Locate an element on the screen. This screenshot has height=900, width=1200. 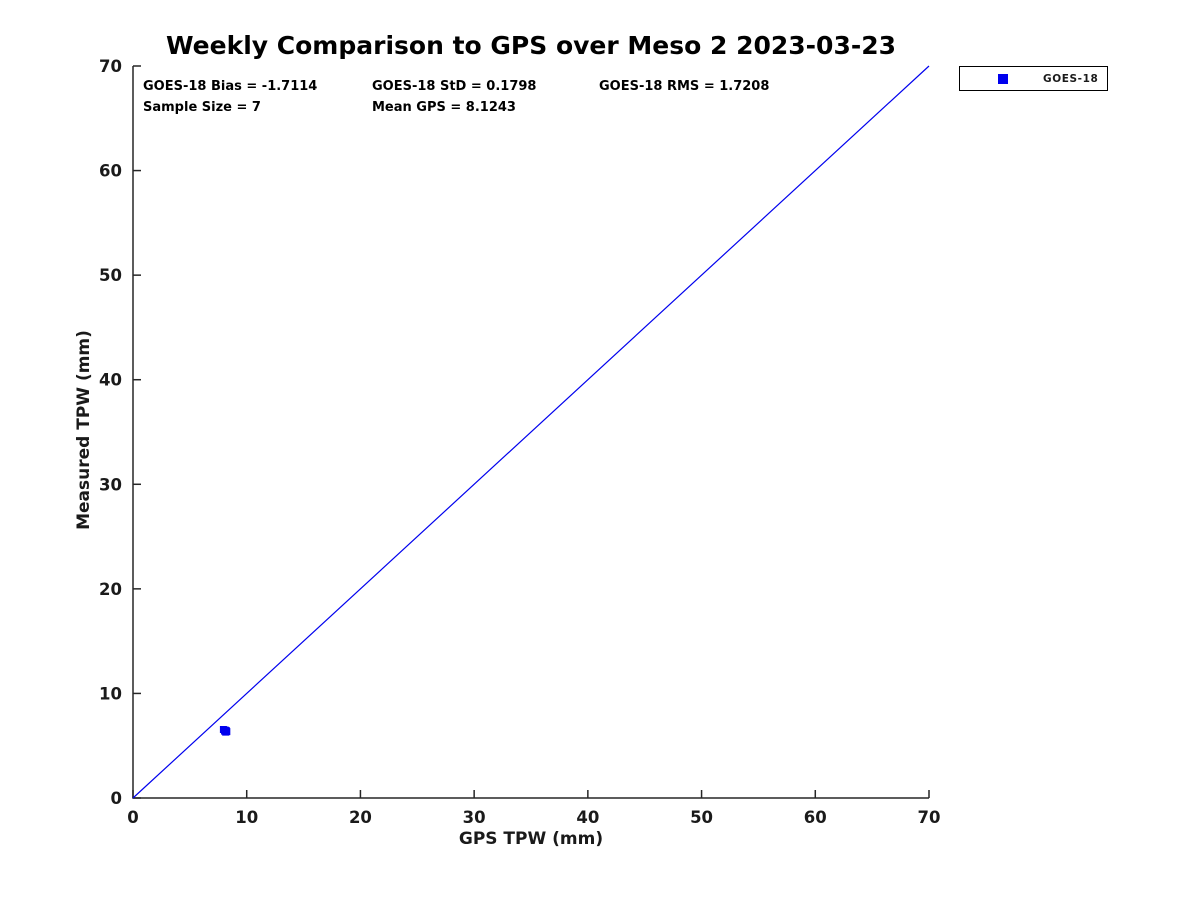
y-tick-label: 60 is located at coordinates (110, 171).